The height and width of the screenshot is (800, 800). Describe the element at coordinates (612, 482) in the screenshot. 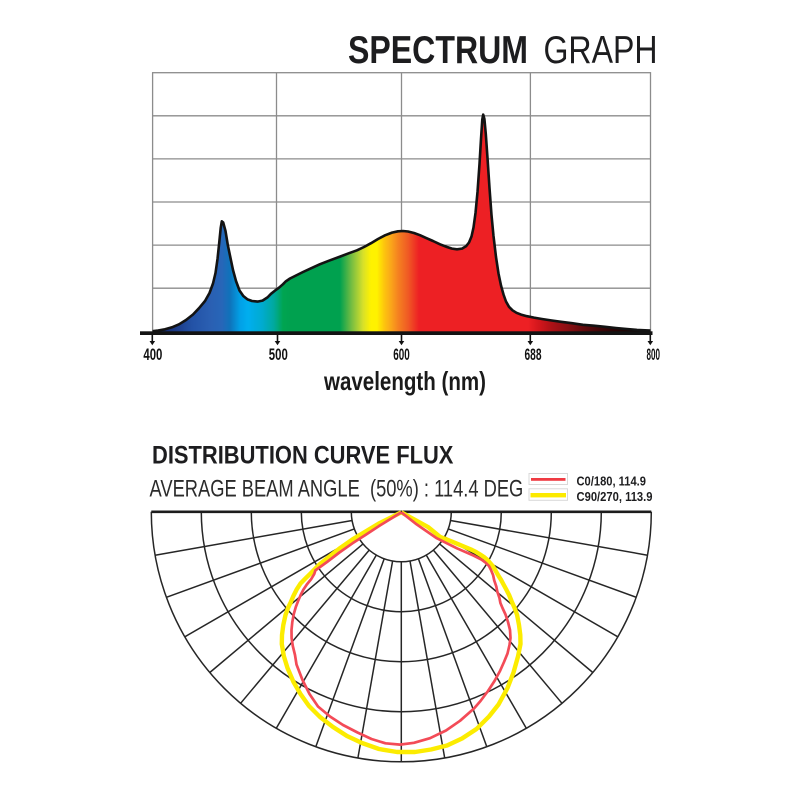

I see `svg-text: C0/180, 114.9` at that location.